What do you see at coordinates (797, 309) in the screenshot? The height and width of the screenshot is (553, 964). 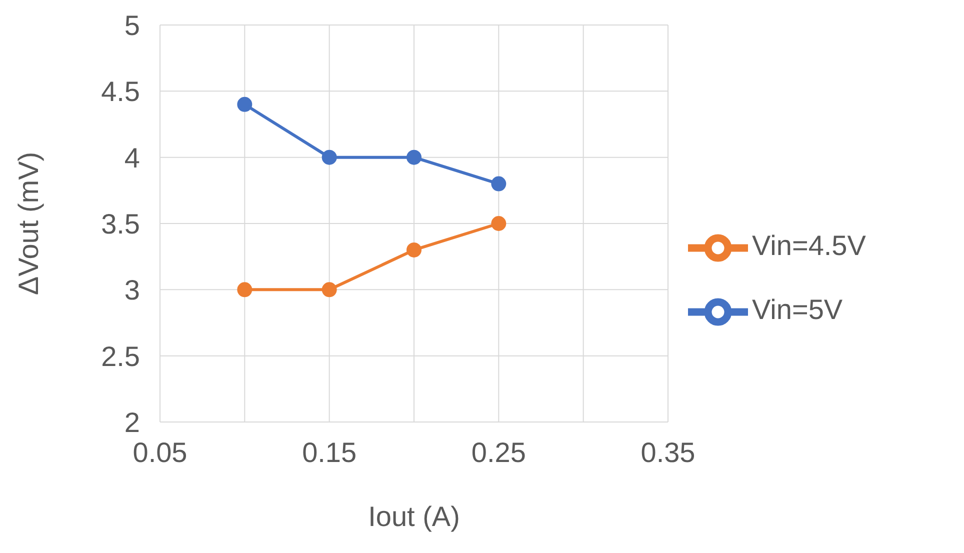 I see `legend-label: Vin=5V` at bounding box center [797, 309].